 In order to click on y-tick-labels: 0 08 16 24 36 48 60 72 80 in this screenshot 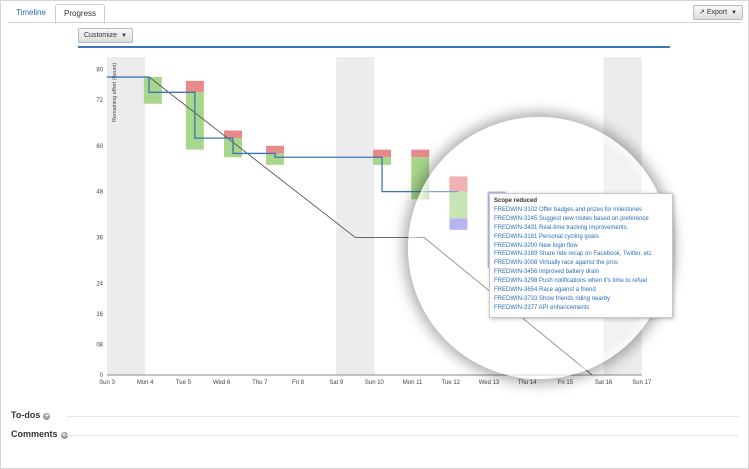, I will do `click(99, 223)`.